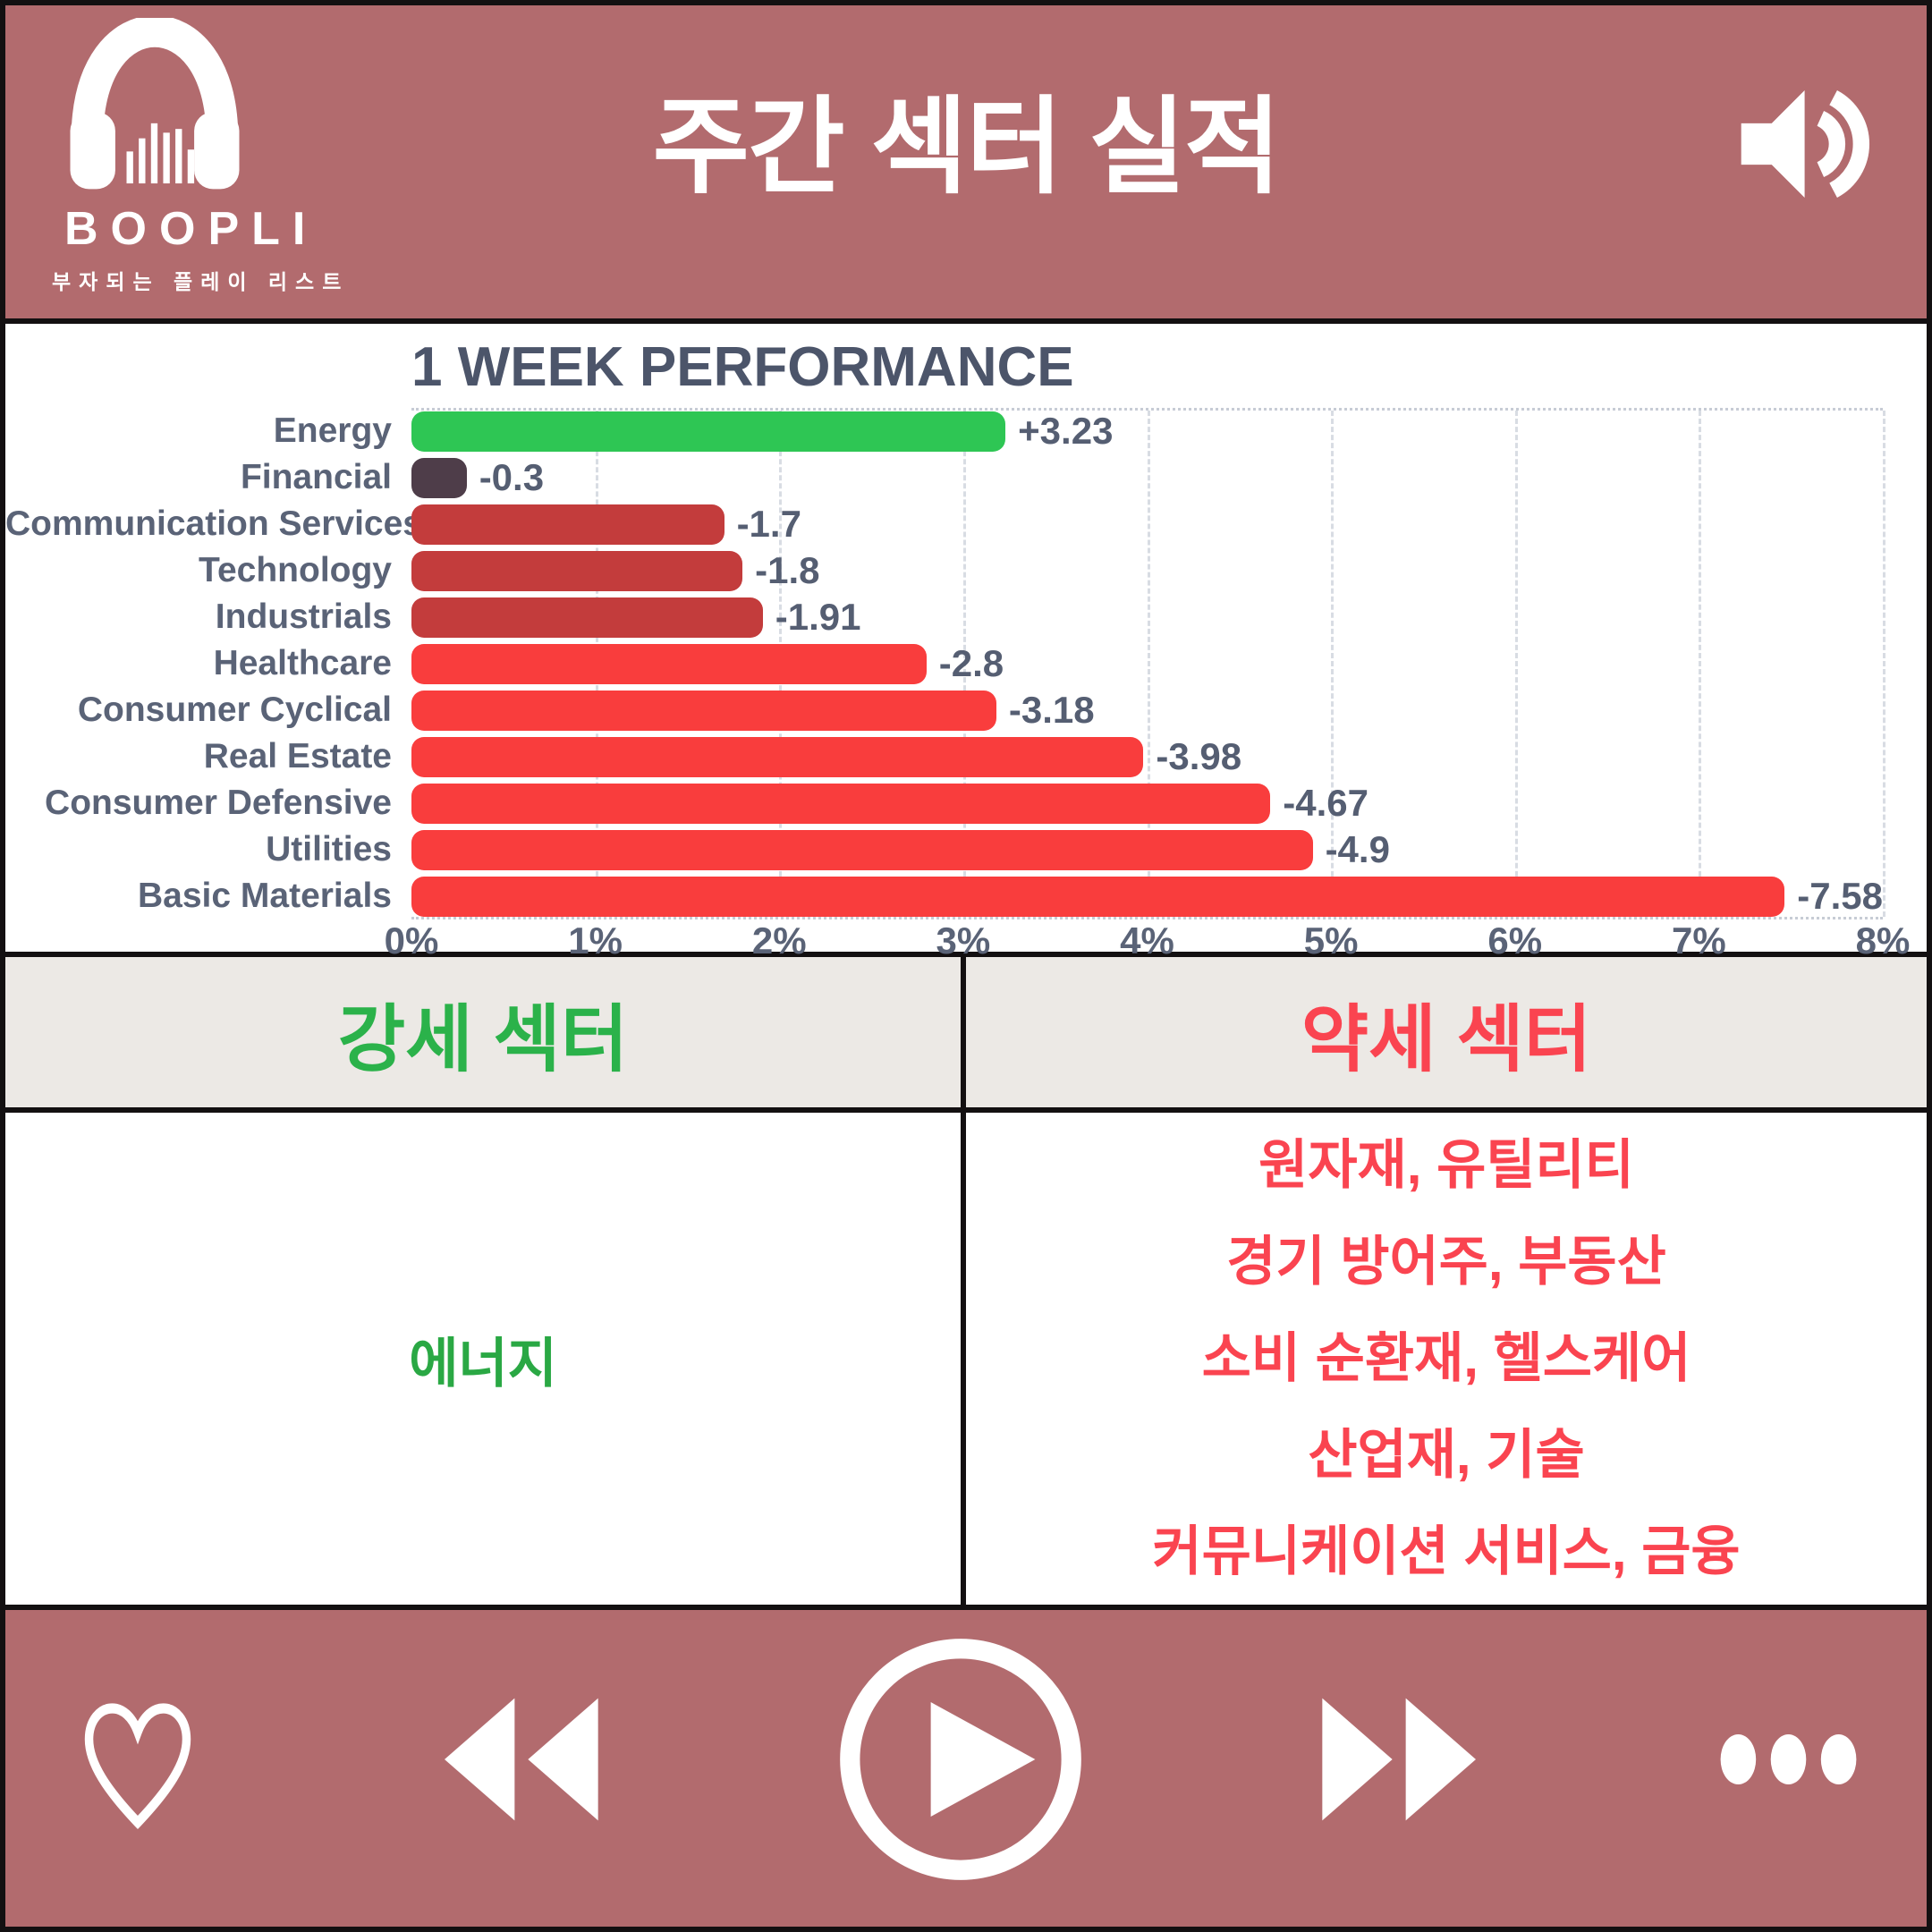 The image size is (1932, 1932). I want to click on x-tick-label: 7%, so click(1699, 940).